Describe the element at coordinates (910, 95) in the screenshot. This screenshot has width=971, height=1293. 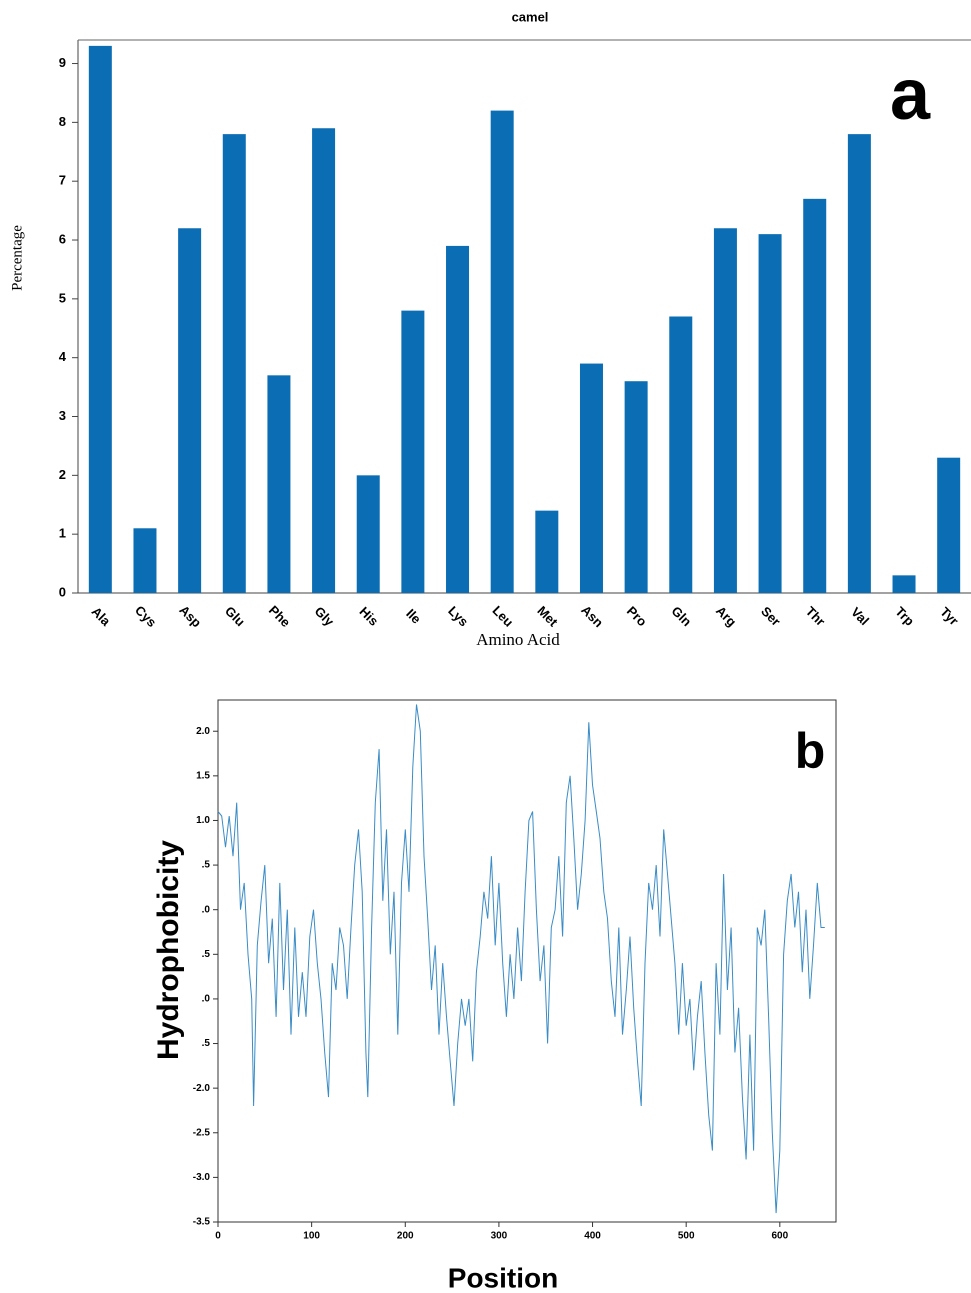
I see `panel-label: a` at that location.